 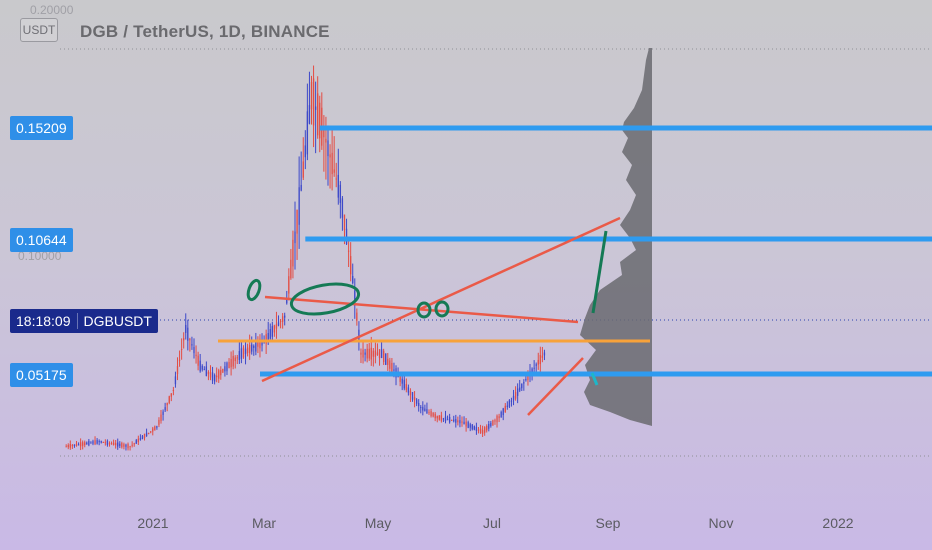 I want to click on x-tick-may: May, so click(x=378, y=523).